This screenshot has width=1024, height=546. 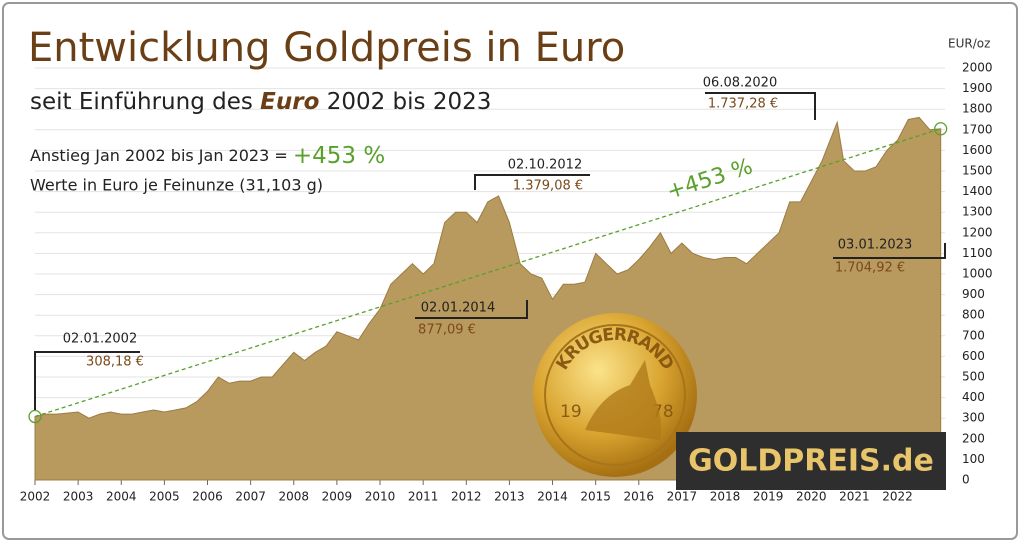 I want to click on logo-box, so click(x=811, y=461).